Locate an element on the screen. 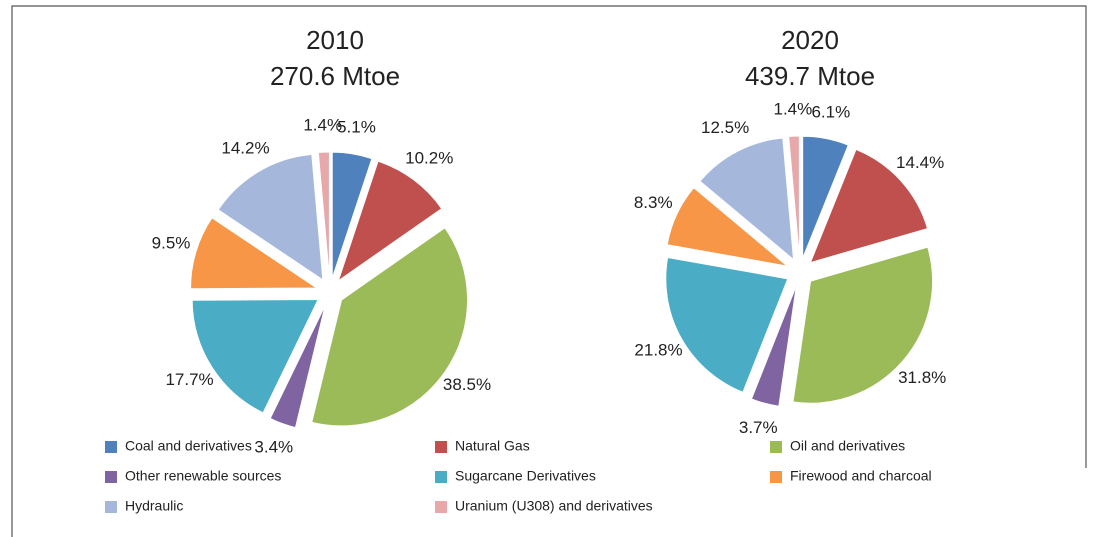 The width and height of the screenshot is (1104, 537). data-label: 31.8% is located at coordinates (922, 377).